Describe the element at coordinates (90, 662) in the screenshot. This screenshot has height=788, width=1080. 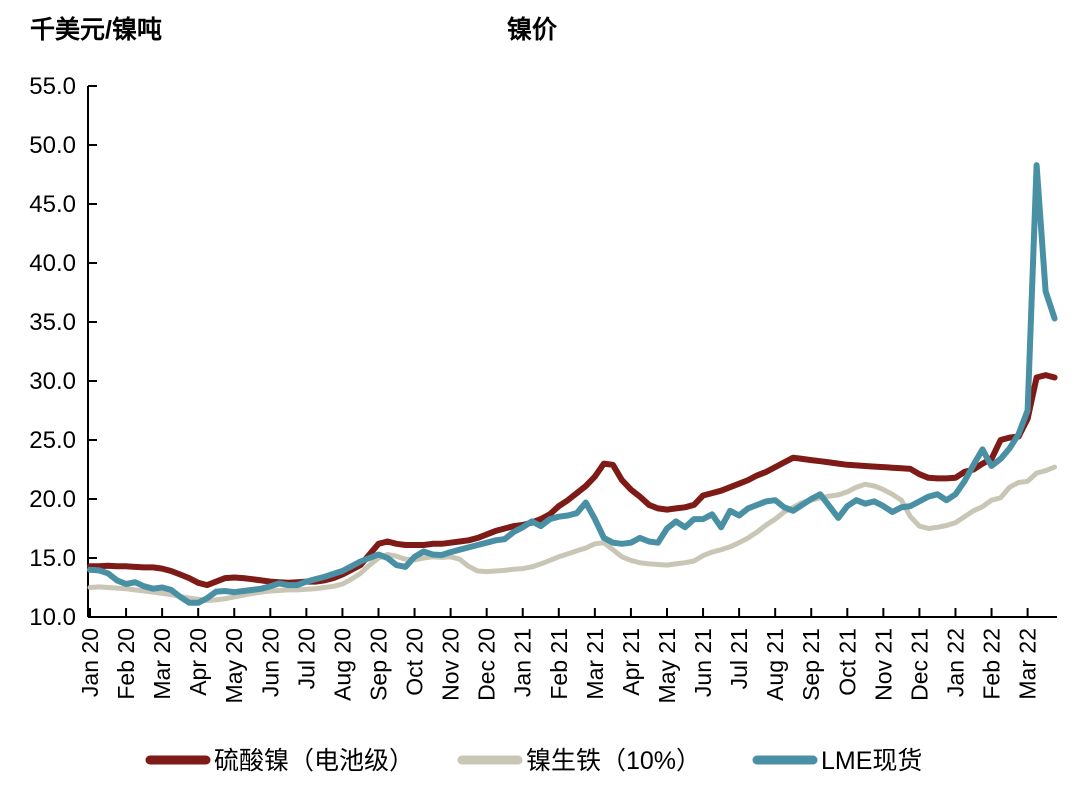
I see `x-tick-label: Jan 20` at that location.